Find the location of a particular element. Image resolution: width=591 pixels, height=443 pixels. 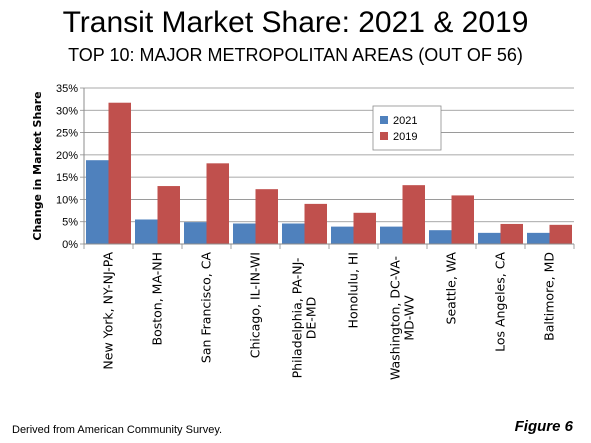

y-tick-label: 0% is located at coordinates (70, 245).